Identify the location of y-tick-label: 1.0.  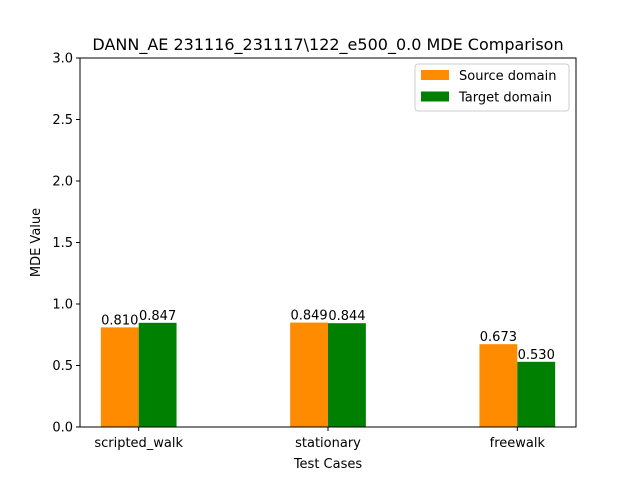
(62, 305).